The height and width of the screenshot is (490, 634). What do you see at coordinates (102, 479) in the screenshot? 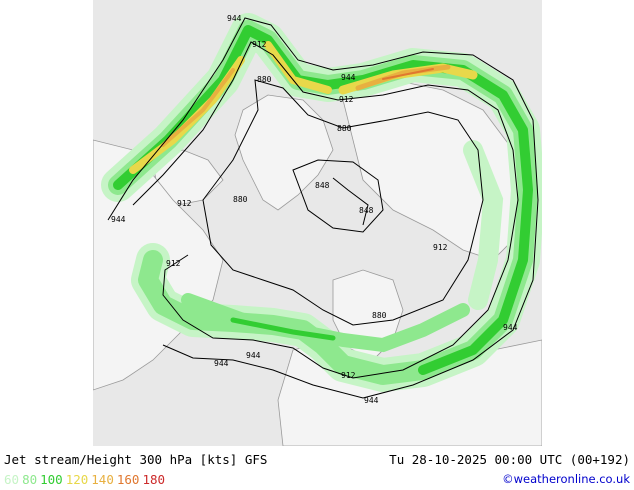
I see `legend-140: 140` at bounding box center [102, 479].